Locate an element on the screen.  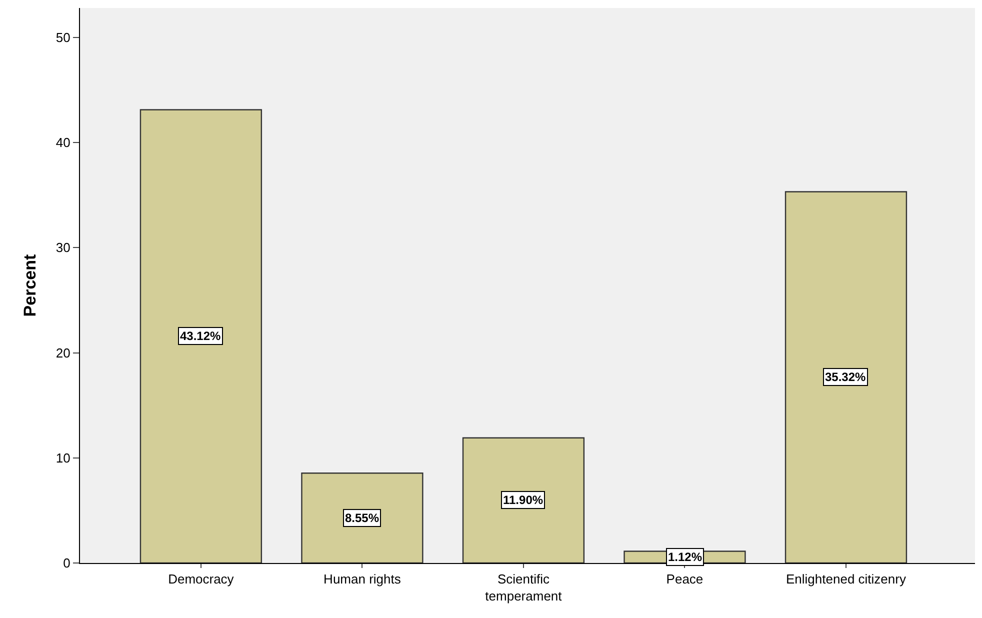
y-tick-label: 50 is located at coordinates (63, 37).